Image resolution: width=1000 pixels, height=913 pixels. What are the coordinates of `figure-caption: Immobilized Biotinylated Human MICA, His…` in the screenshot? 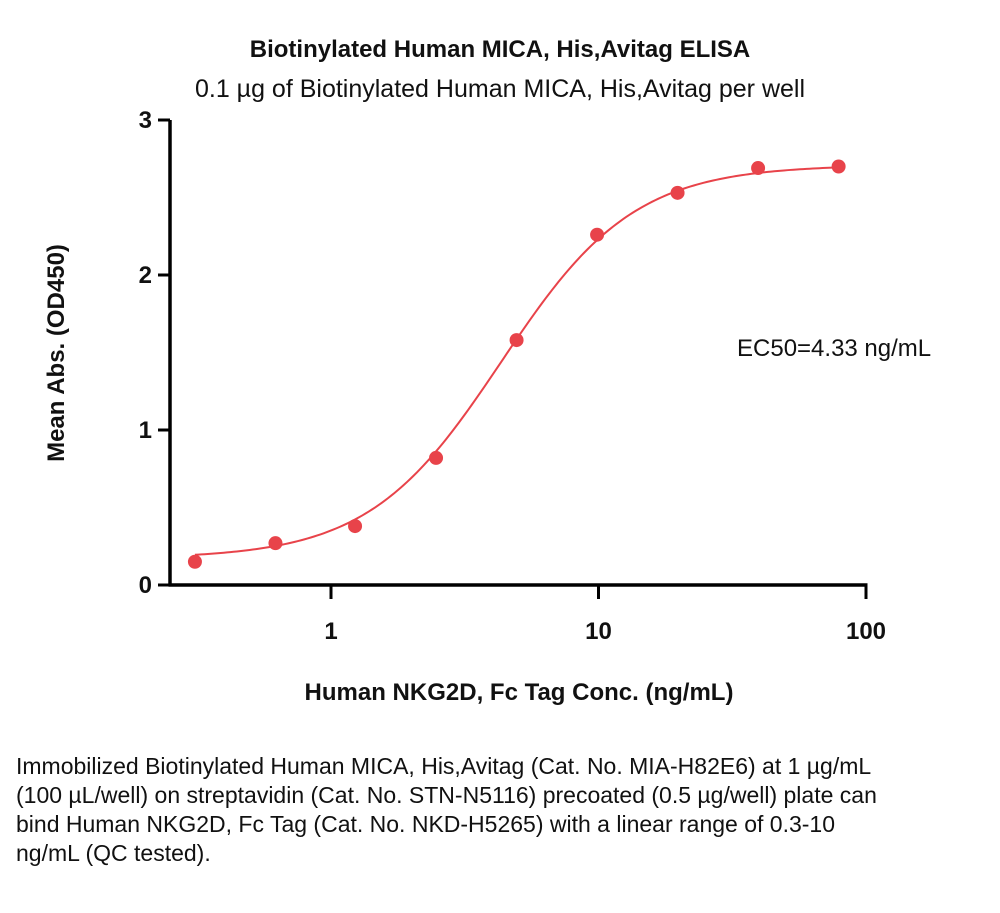 It's located at (446, 809).